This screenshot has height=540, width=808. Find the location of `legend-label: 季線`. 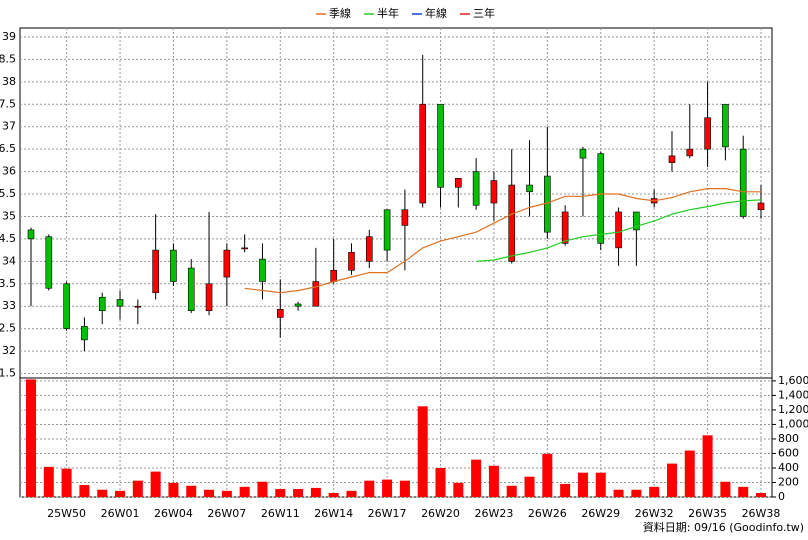

legend-label: 季線 is located at coordinates (340, 13).